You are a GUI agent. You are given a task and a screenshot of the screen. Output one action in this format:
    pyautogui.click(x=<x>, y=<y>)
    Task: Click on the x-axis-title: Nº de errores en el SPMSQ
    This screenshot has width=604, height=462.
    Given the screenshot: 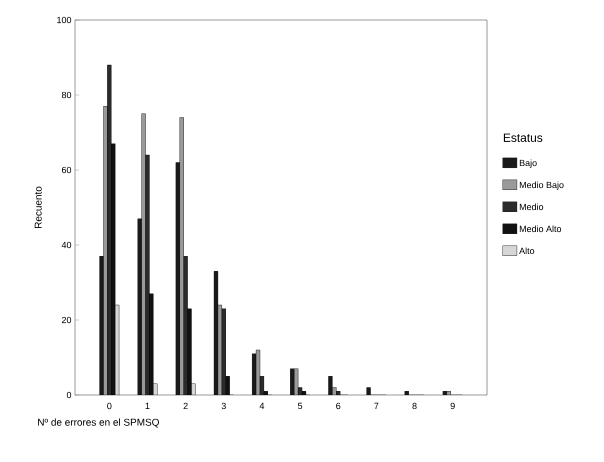 What is the action you would take?
    pyautogui.click(x=98, y=423)
    